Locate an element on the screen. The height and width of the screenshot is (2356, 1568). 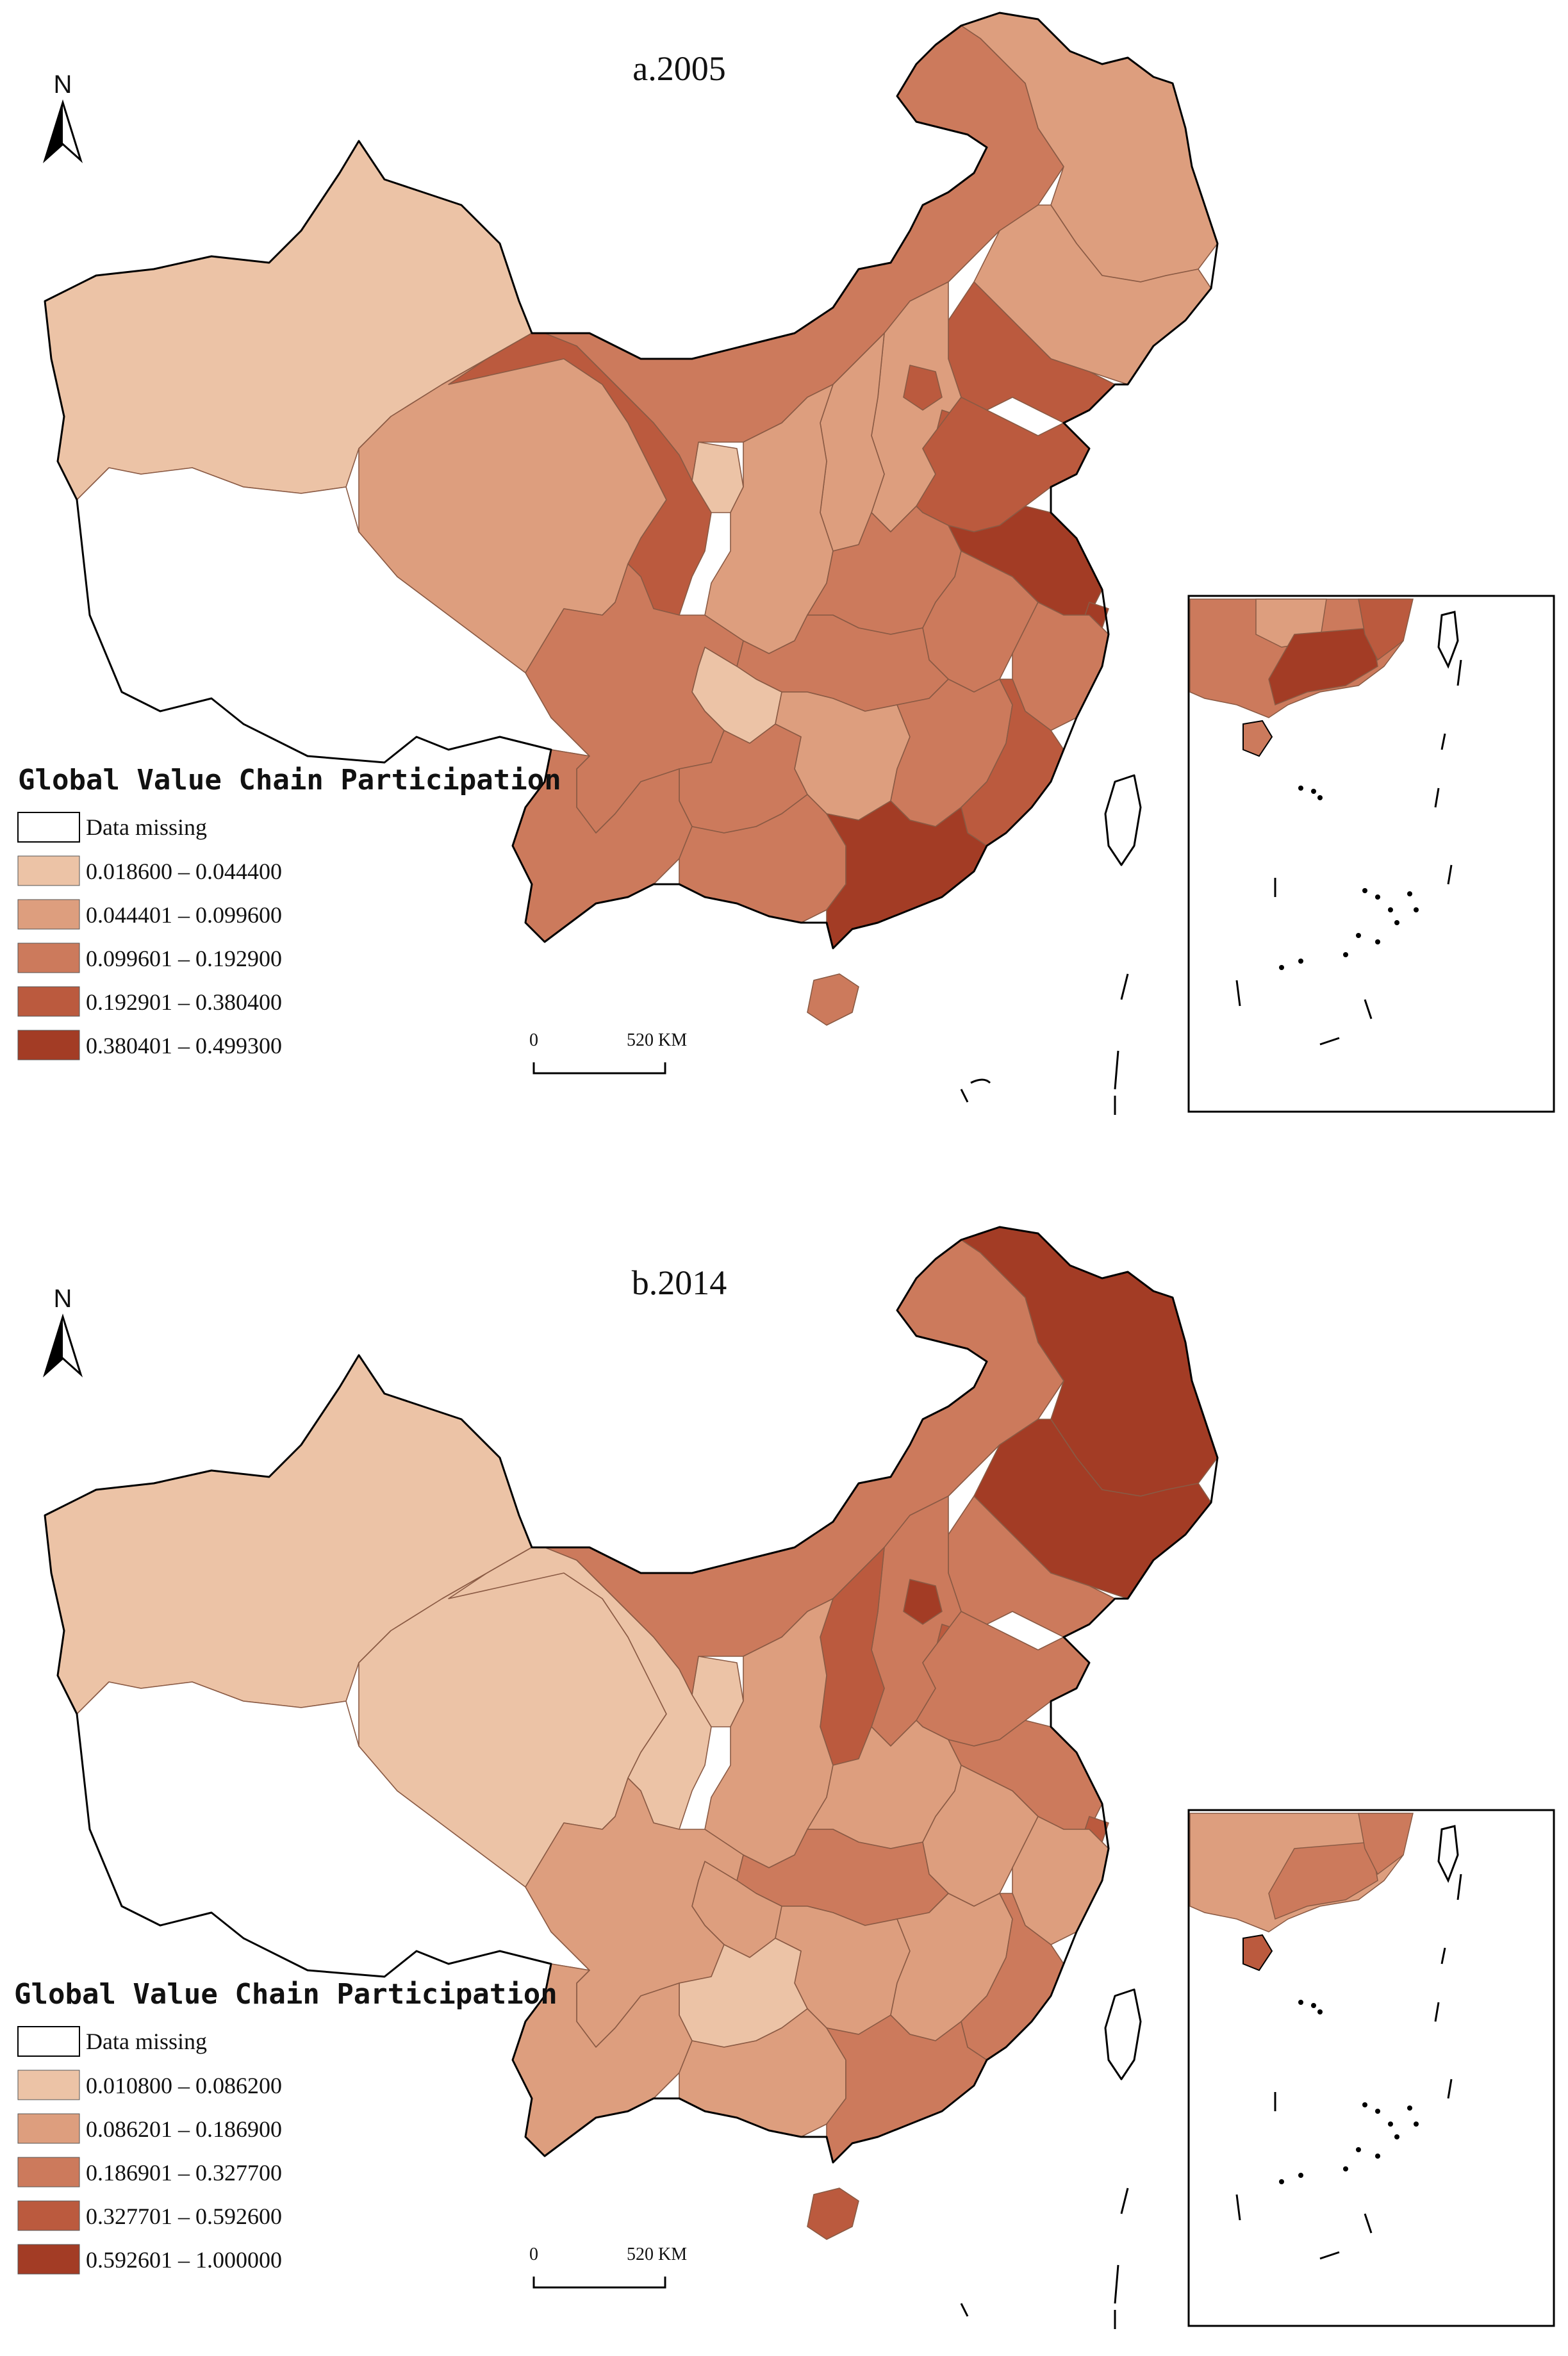
legend-item: 0.044401 – 0.099600 is located at coordinates (149, 914).